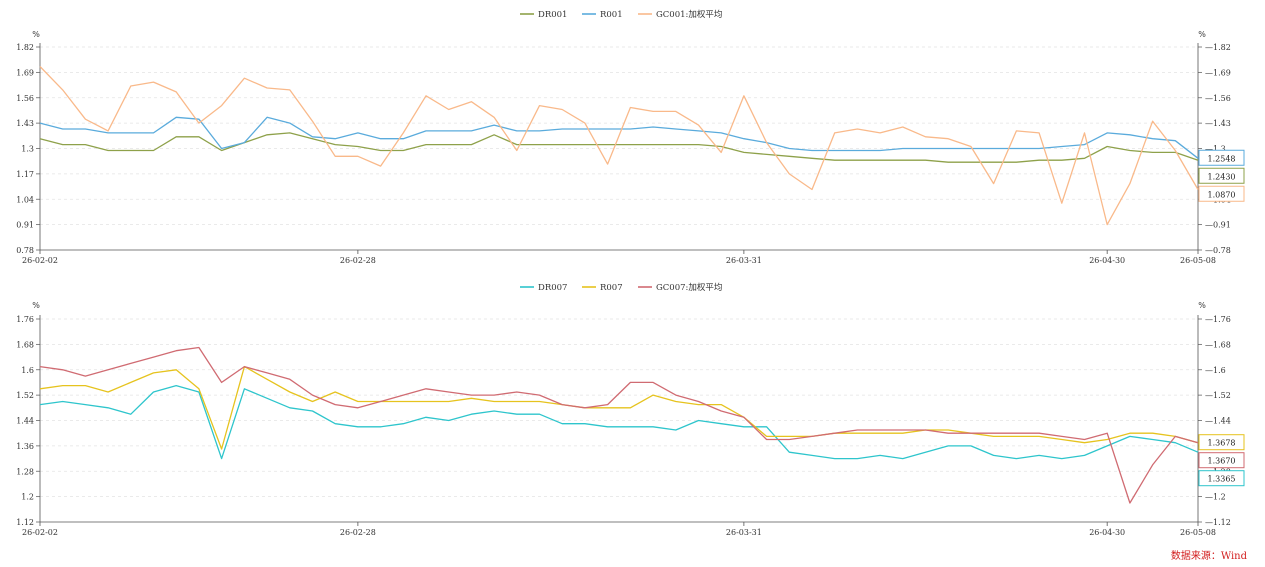 Image resolution: width=1265 pixels, height=567 pixels. What do you see at coordinates (25, 225) in the screenshot?
I see `y-tick-label-left: 0.91` at bounding box center [25, 225].